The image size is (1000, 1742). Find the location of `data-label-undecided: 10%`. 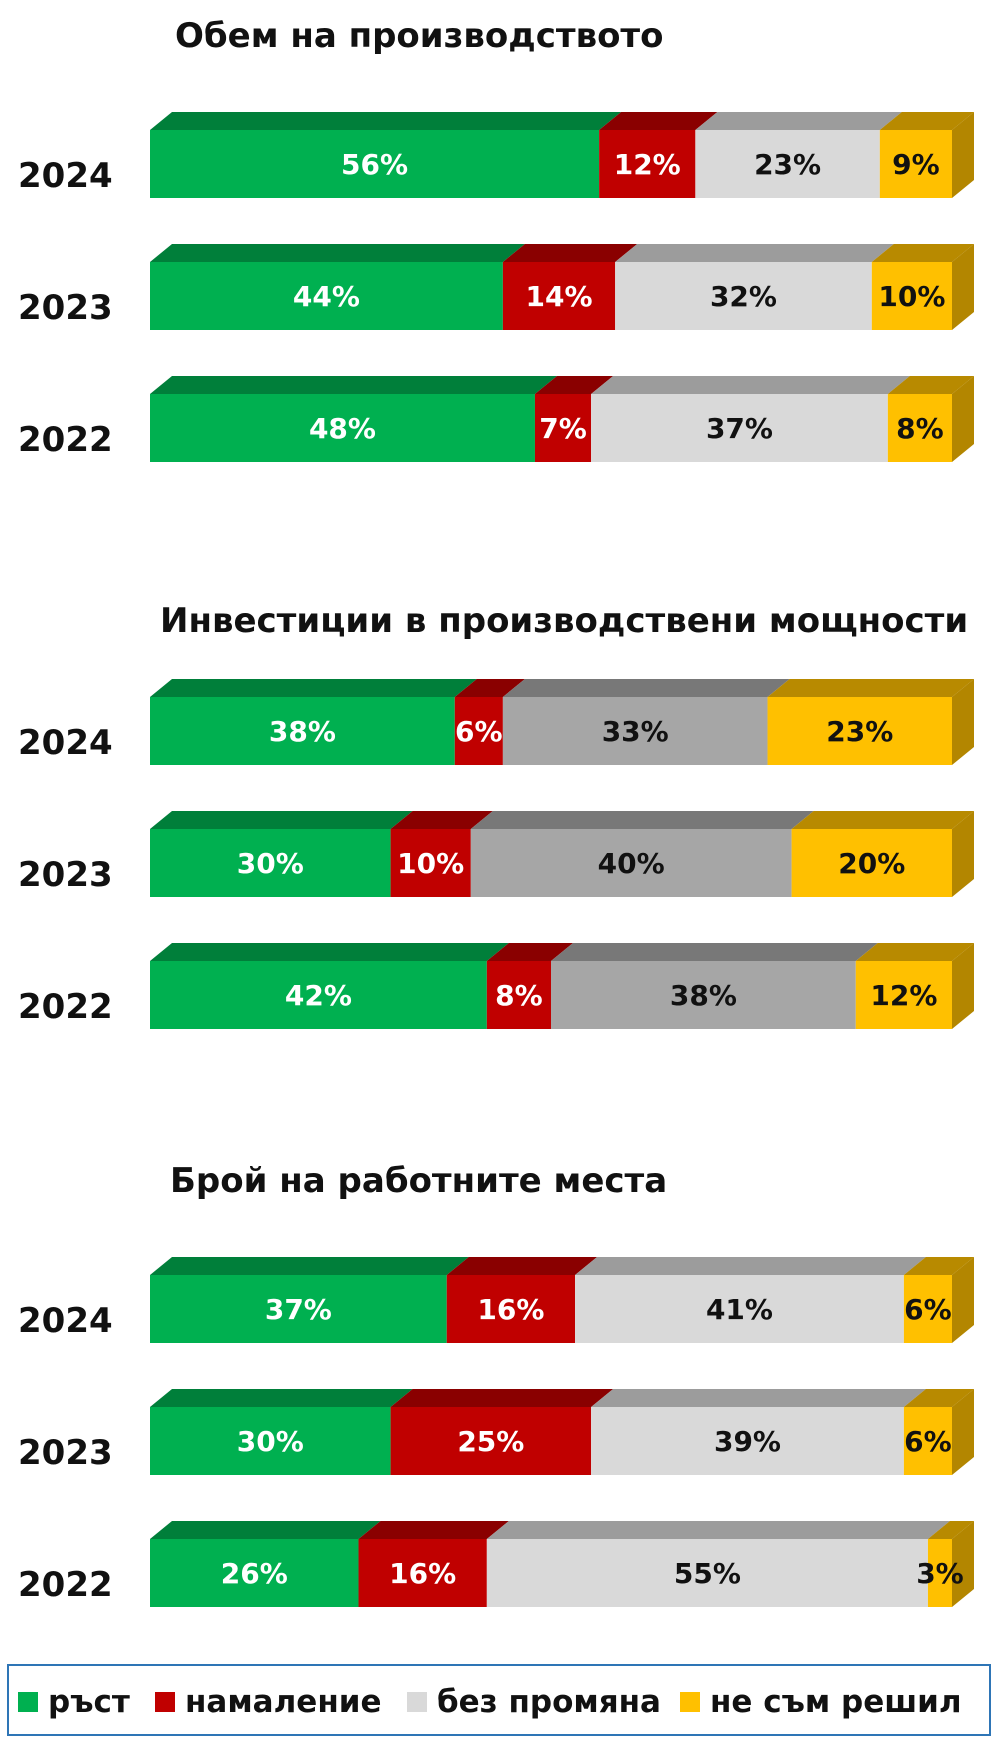

data-label-undecided: 10% is located at coordinates (911, 296).